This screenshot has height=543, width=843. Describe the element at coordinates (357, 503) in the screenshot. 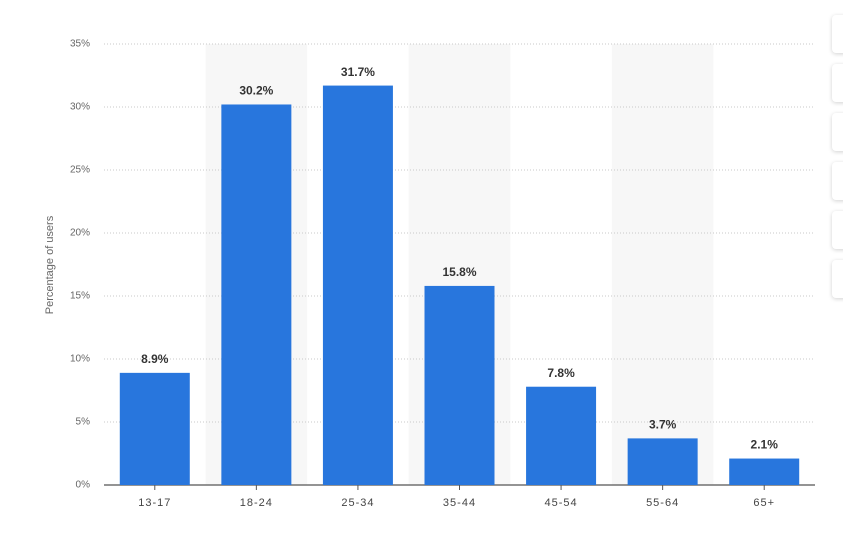

I see `x-tick-label: 25-34` at that location.